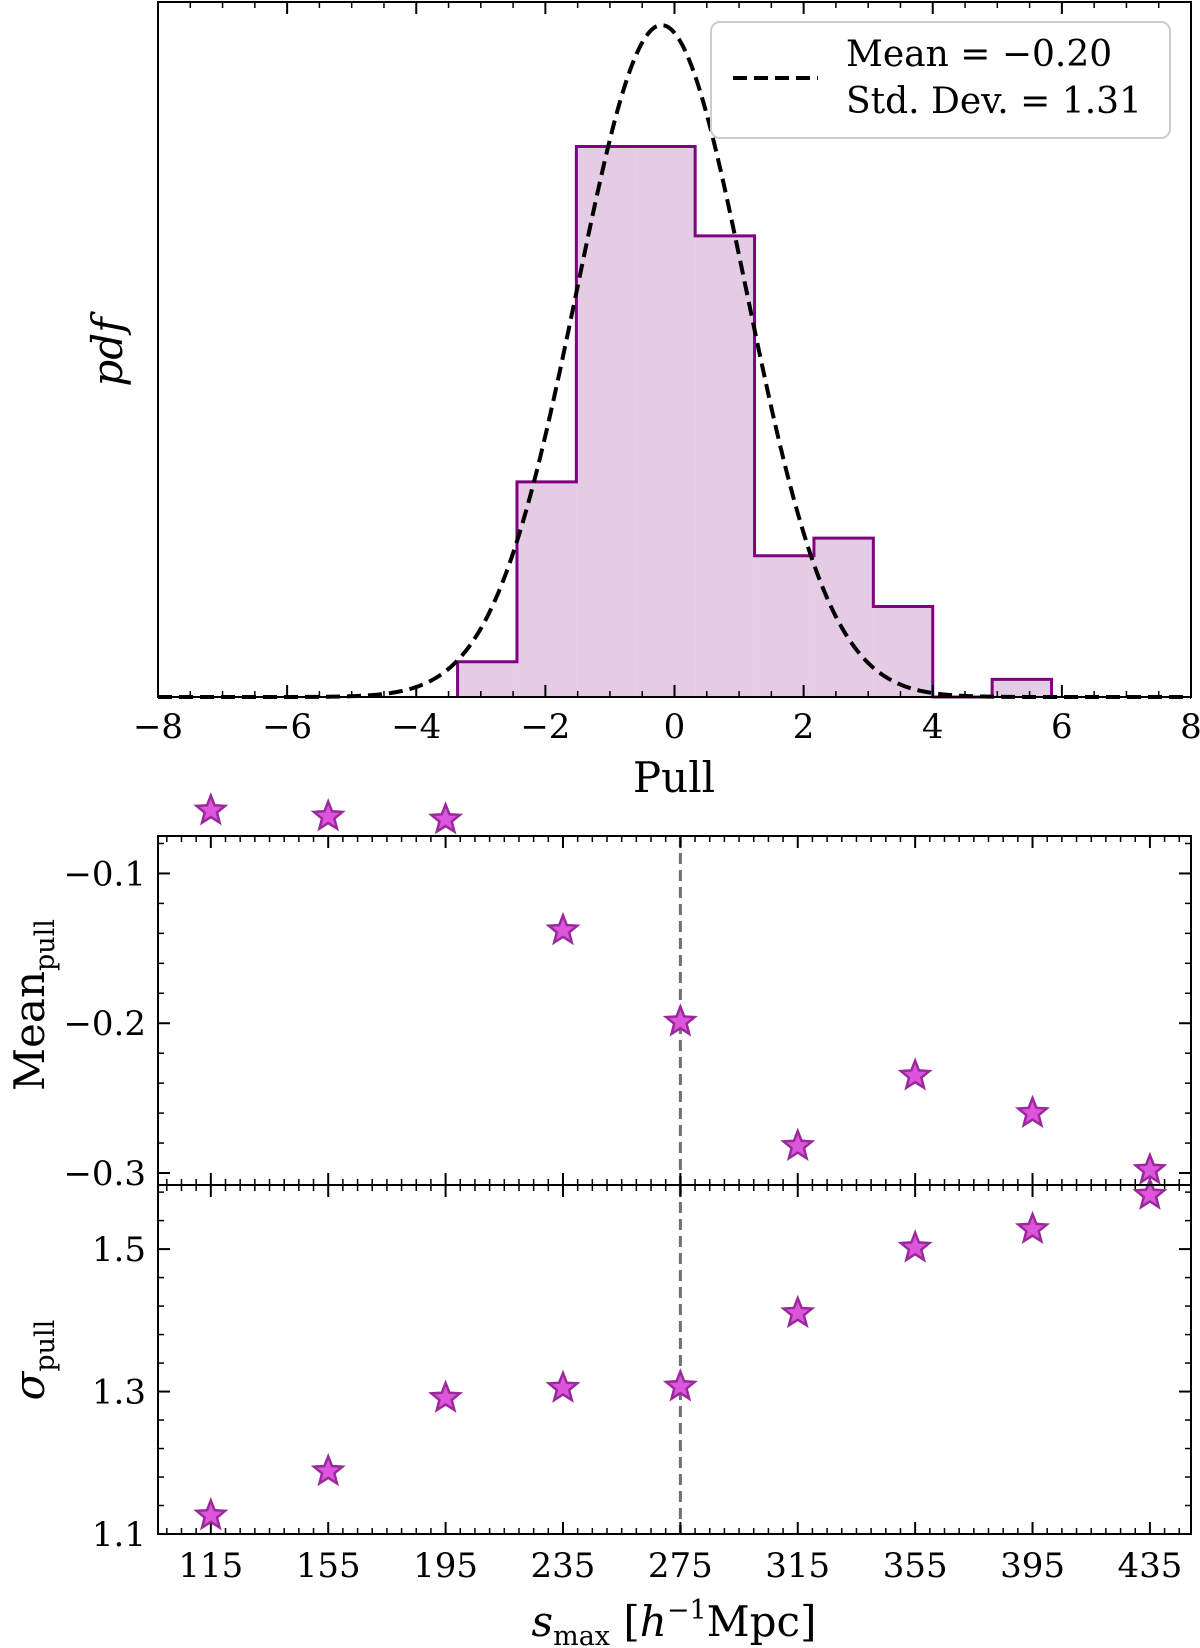 This screenshot has height=1648, width=1200. What do you see at coordinates (563, 1566) in the screenshot?
I see `x-tick-label: 235` at bounding box center [563, 1566].